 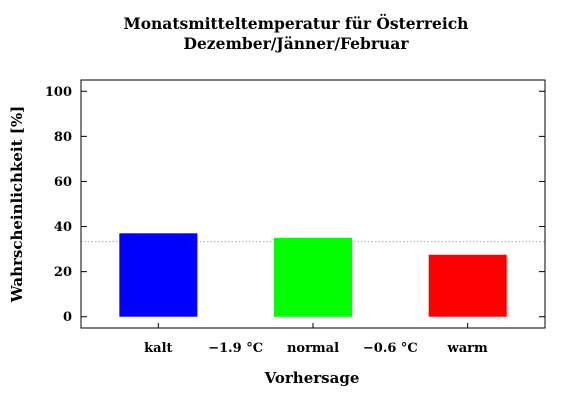 What do you see at coordinates (467, 285) in the screenshot?
I see `bar-warm` at bounding box center [467, 285].